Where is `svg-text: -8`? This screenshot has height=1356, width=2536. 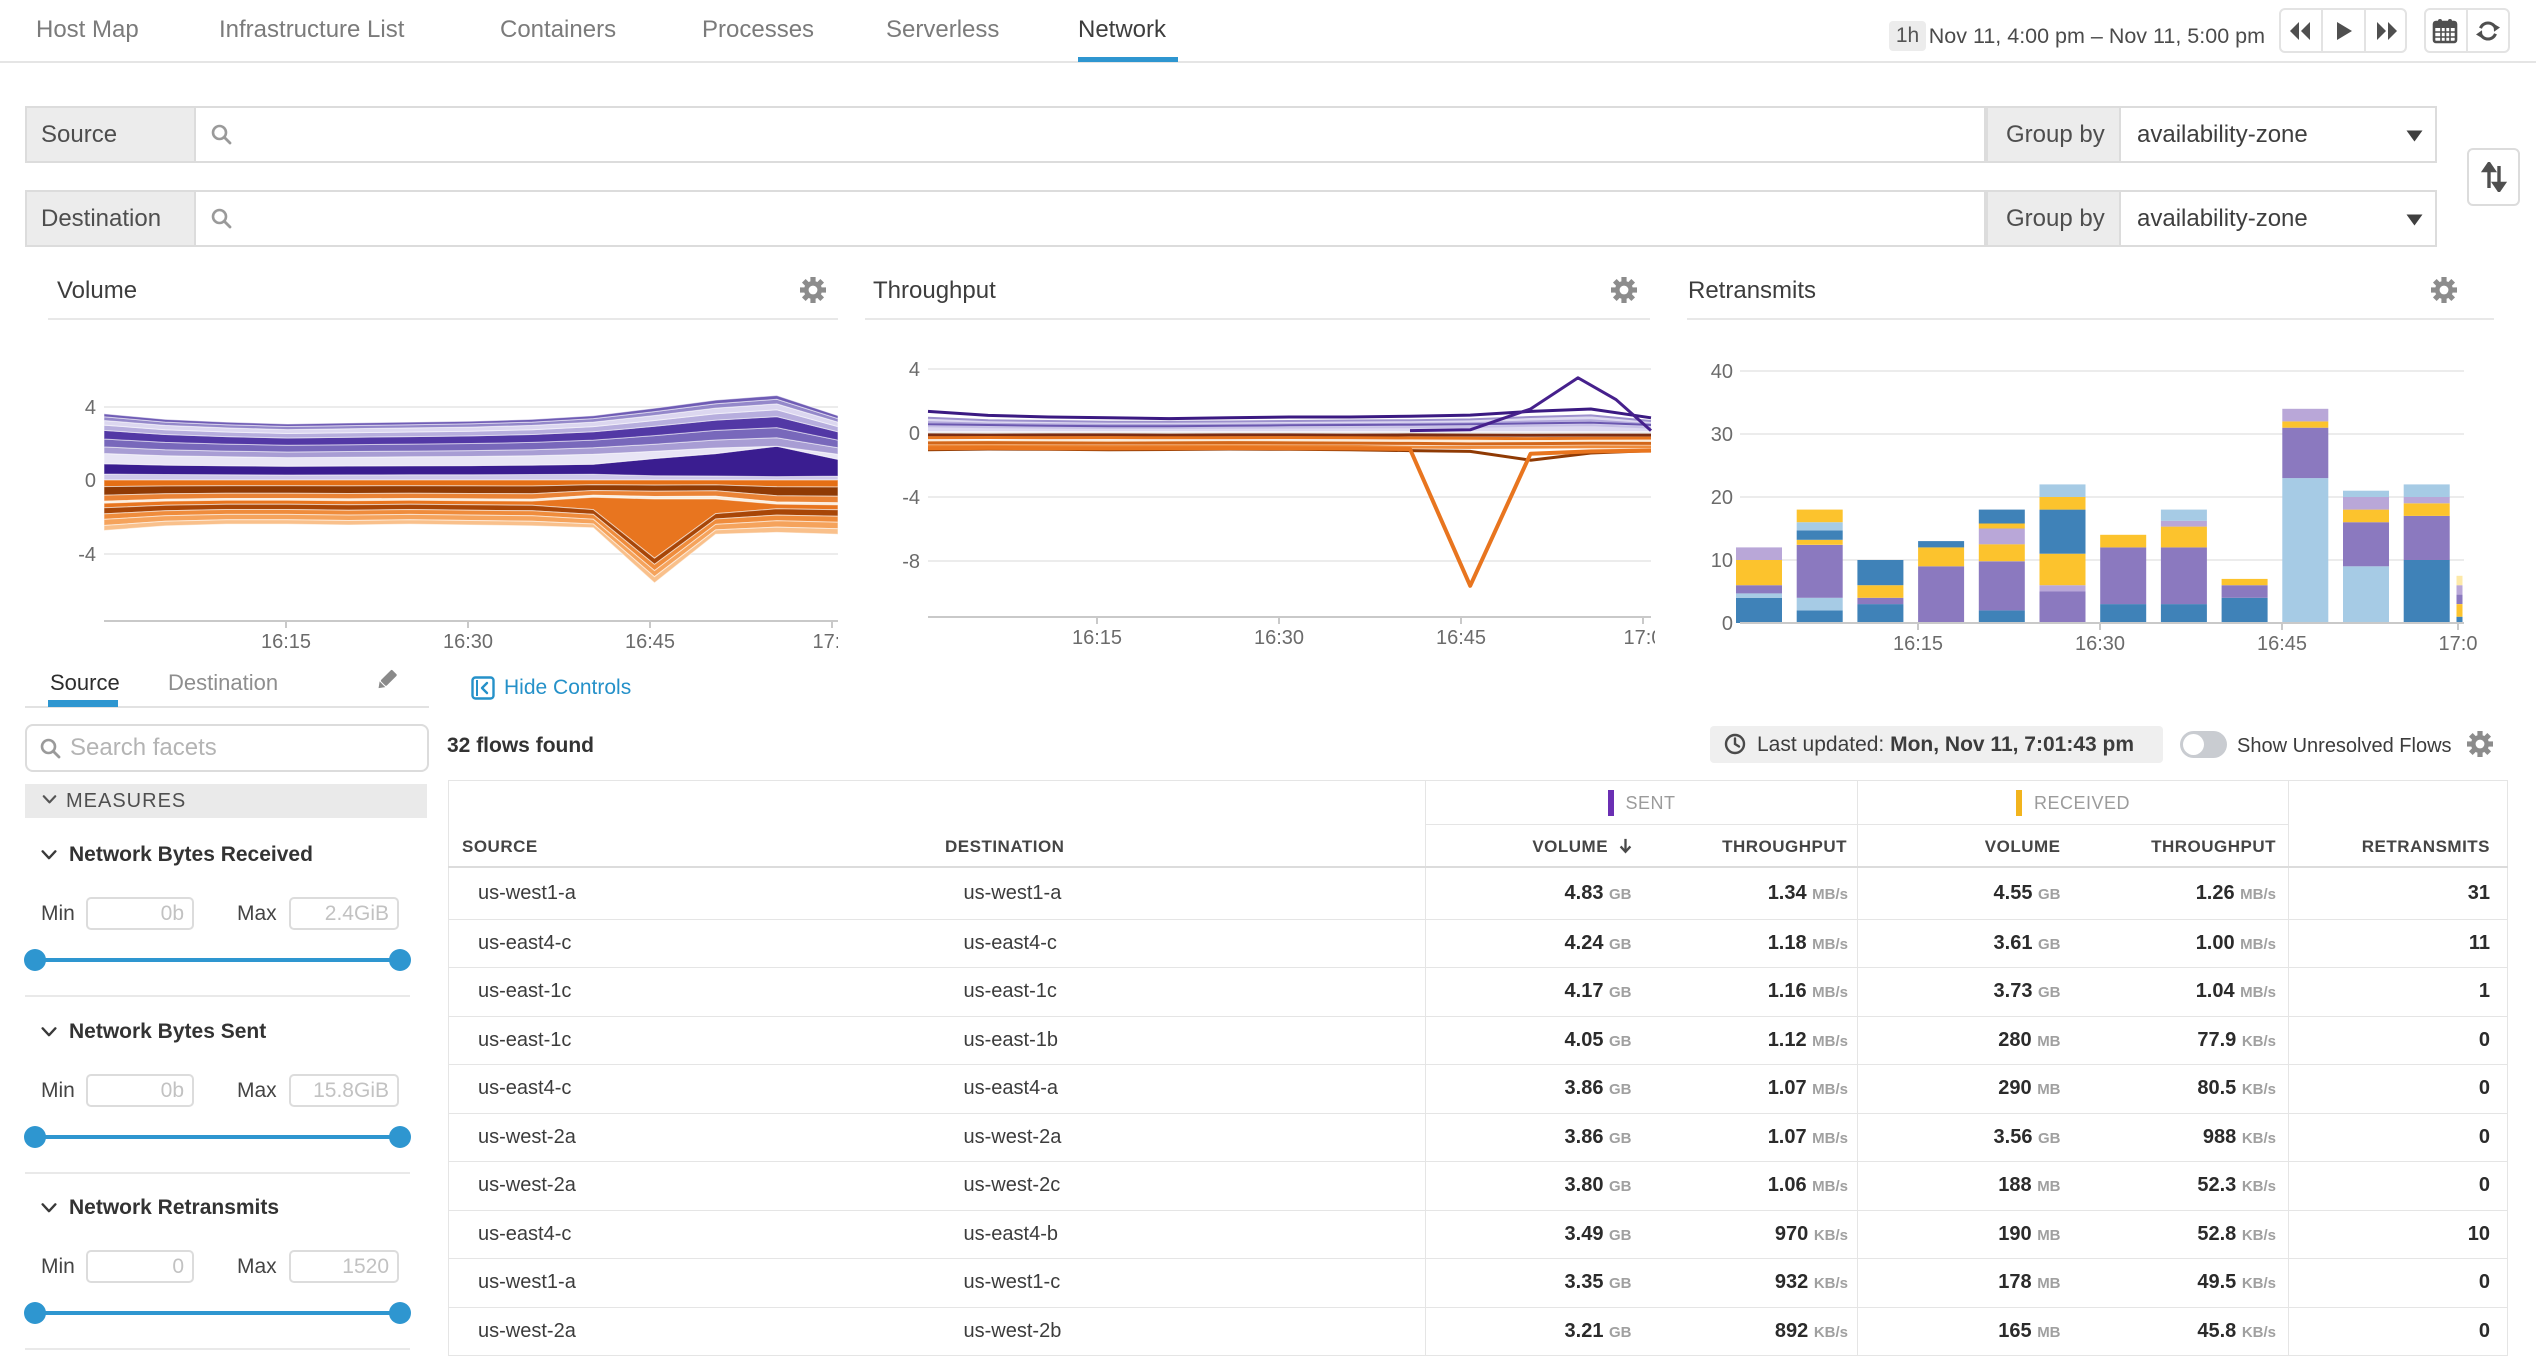 svg-text: -8 is located at coordinates (911, 562).